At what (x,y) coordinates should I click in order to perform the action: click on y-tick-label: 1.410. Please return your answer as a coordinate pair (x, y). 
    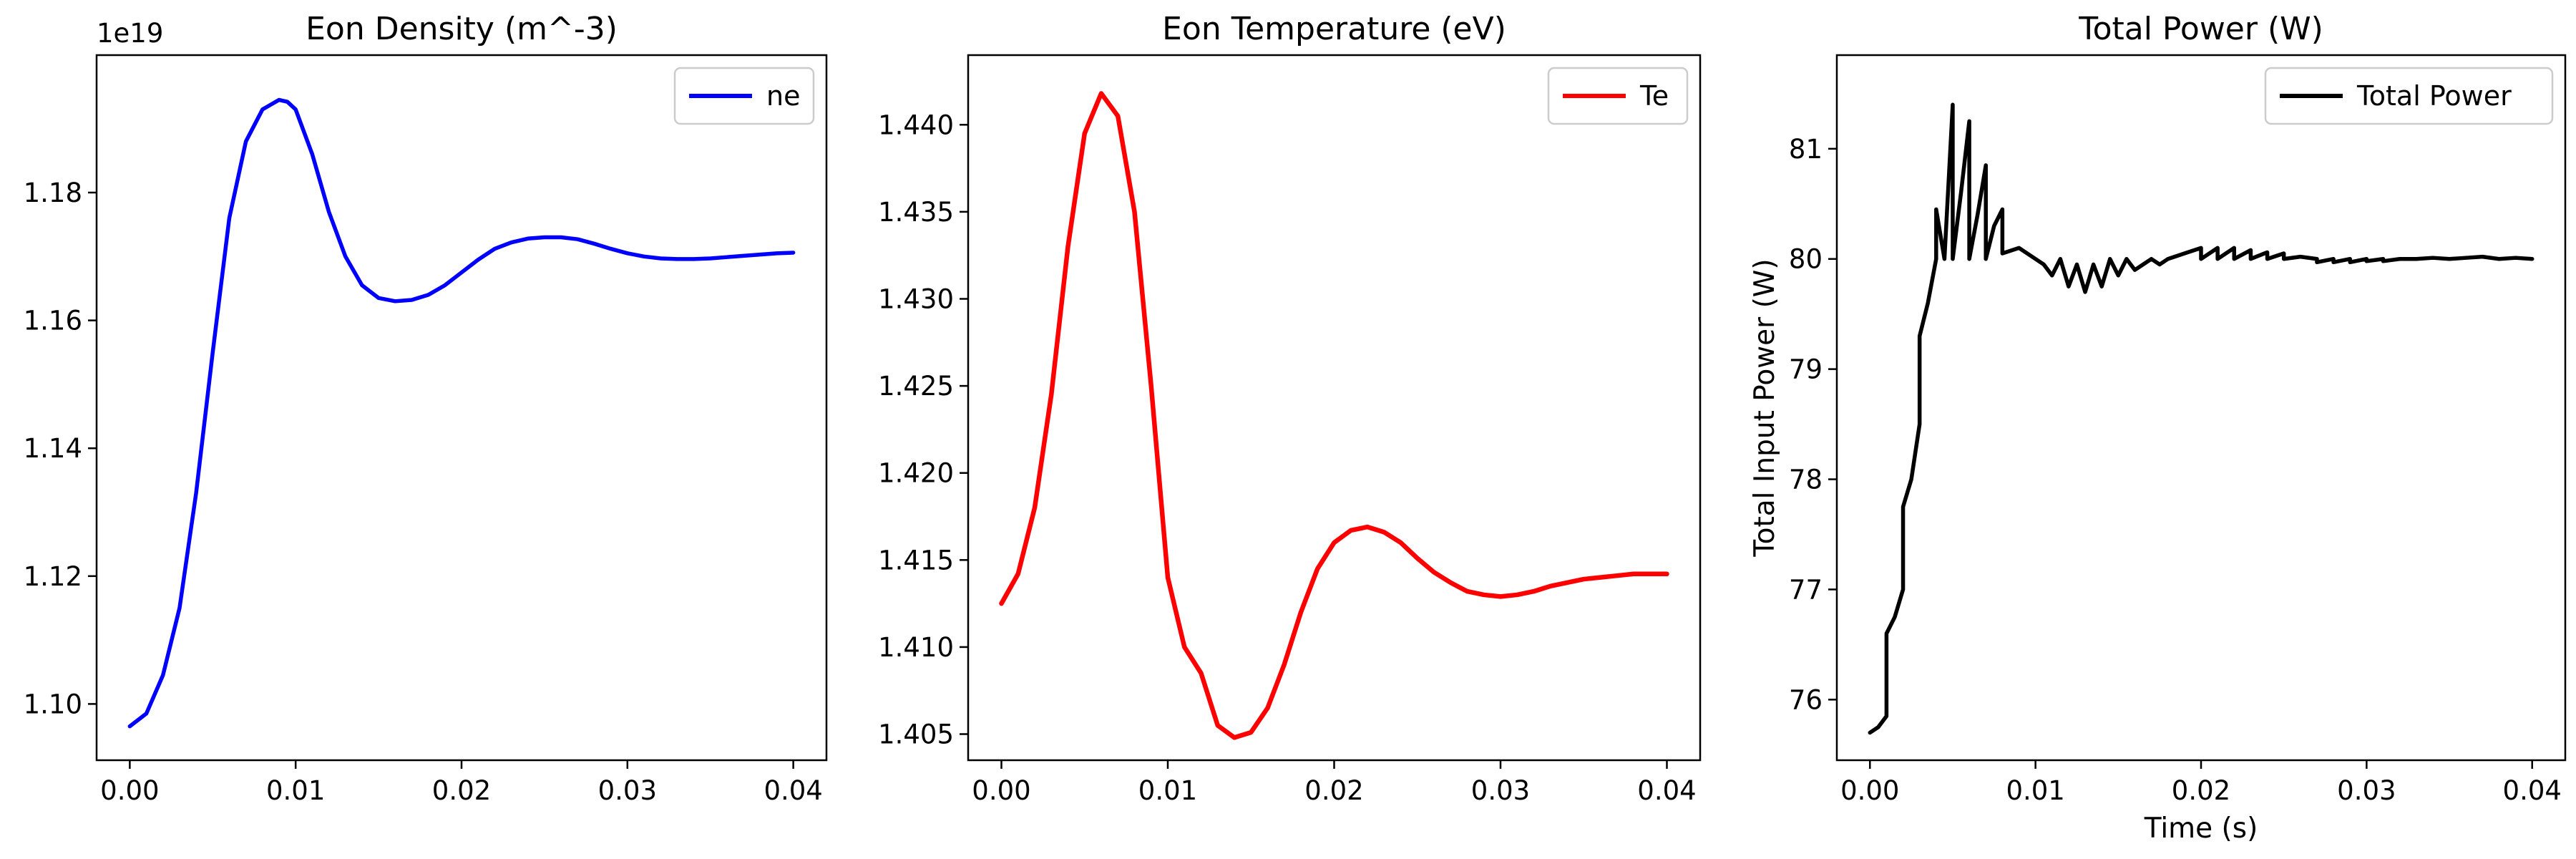
    Looking at the image, I should click on (916, 647).